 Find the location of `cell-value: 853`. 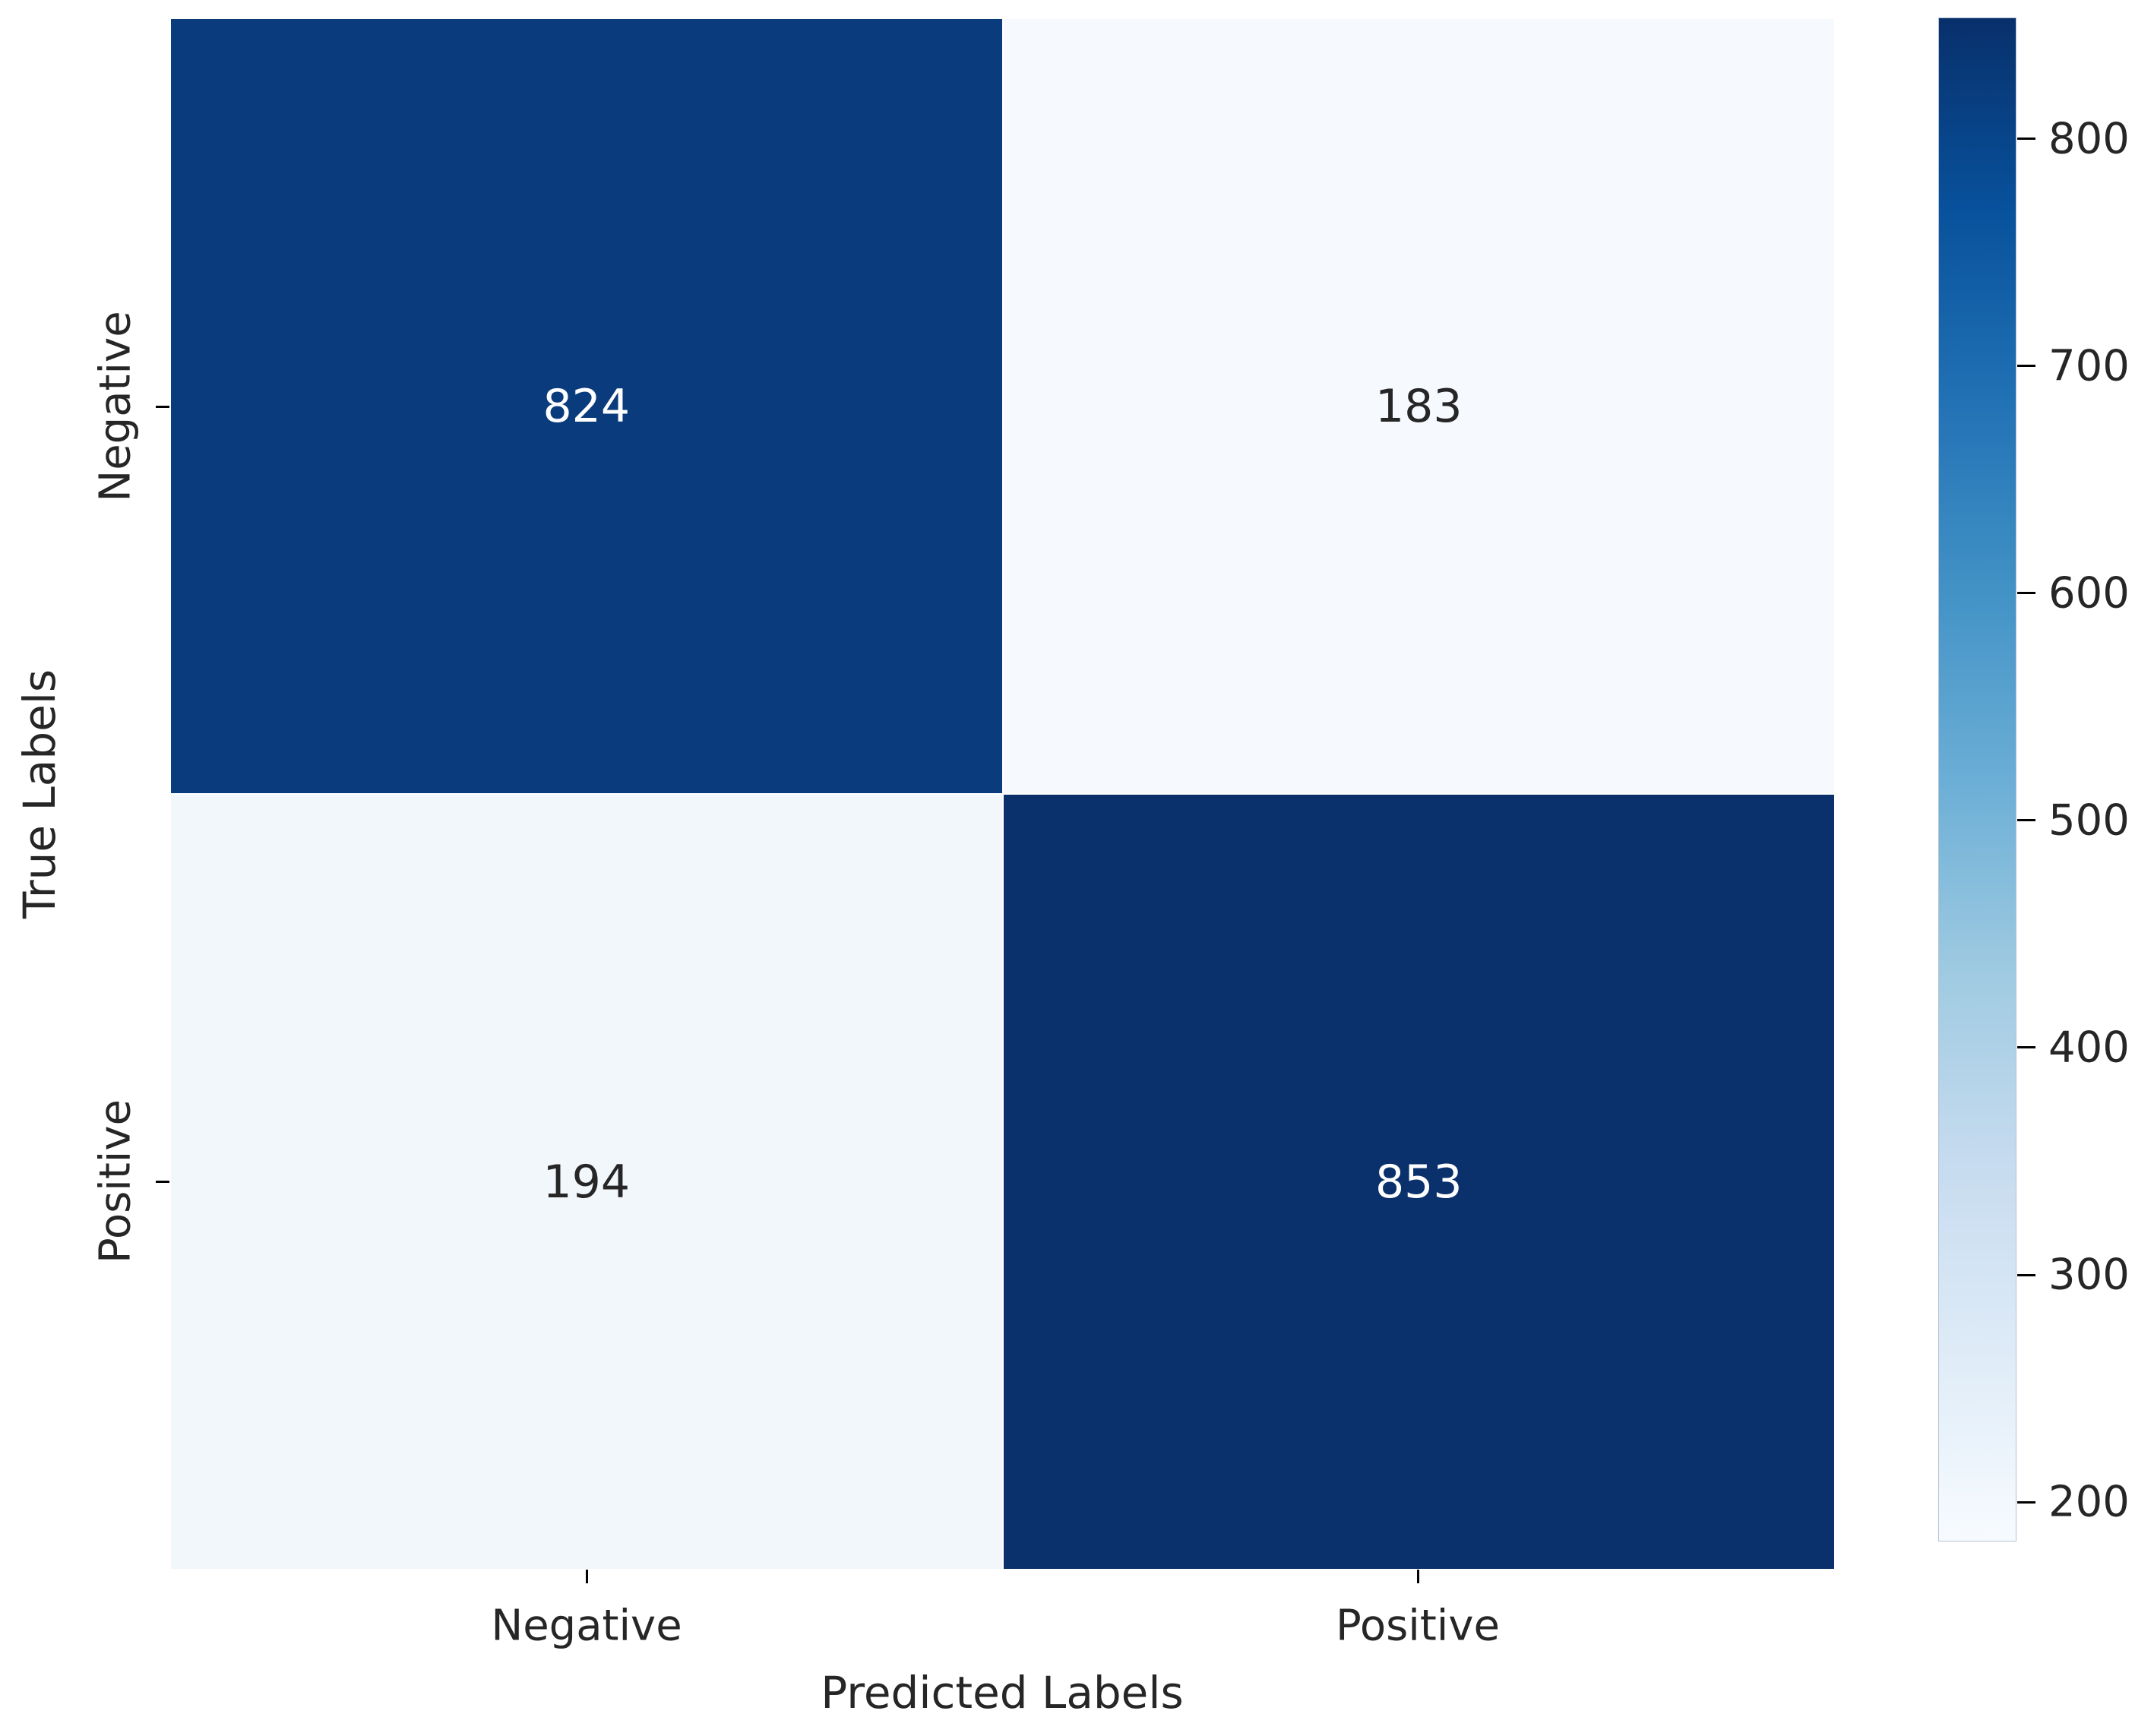

cell-value: 853 is located at coordinates (1418, 1182).